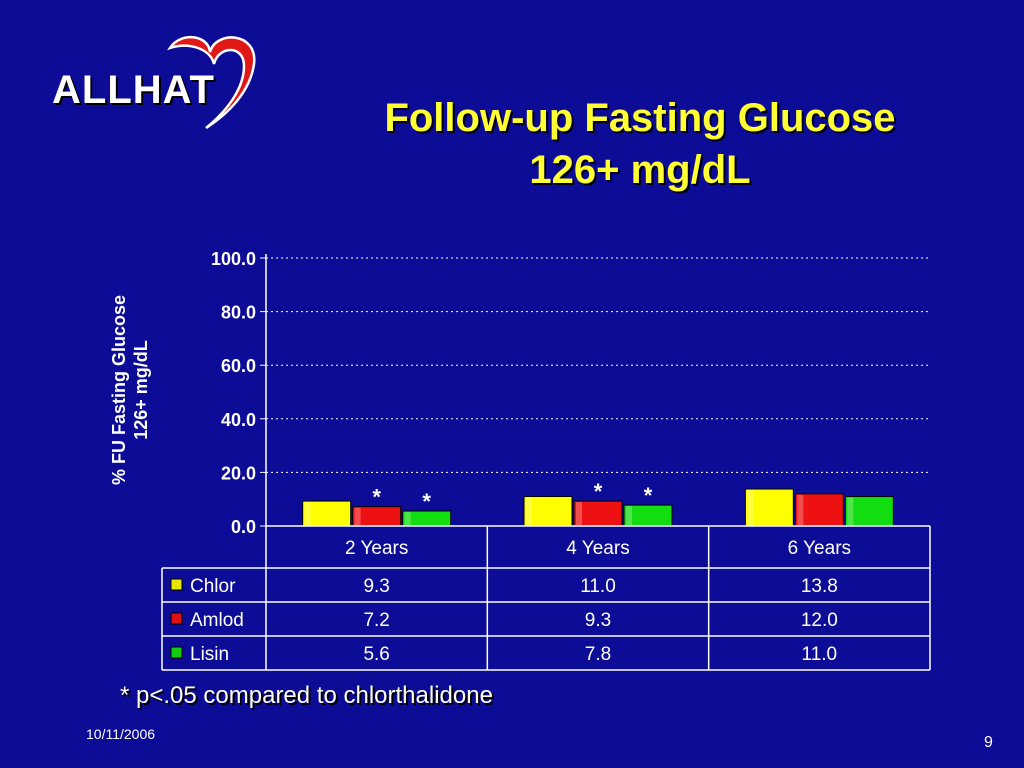 The width and height of the screenshot is (1024, 768). What do you see at coordinates (209, 654) in the screenshot?
I see `legend-label: Lisin` at bounding box center [209, 654].